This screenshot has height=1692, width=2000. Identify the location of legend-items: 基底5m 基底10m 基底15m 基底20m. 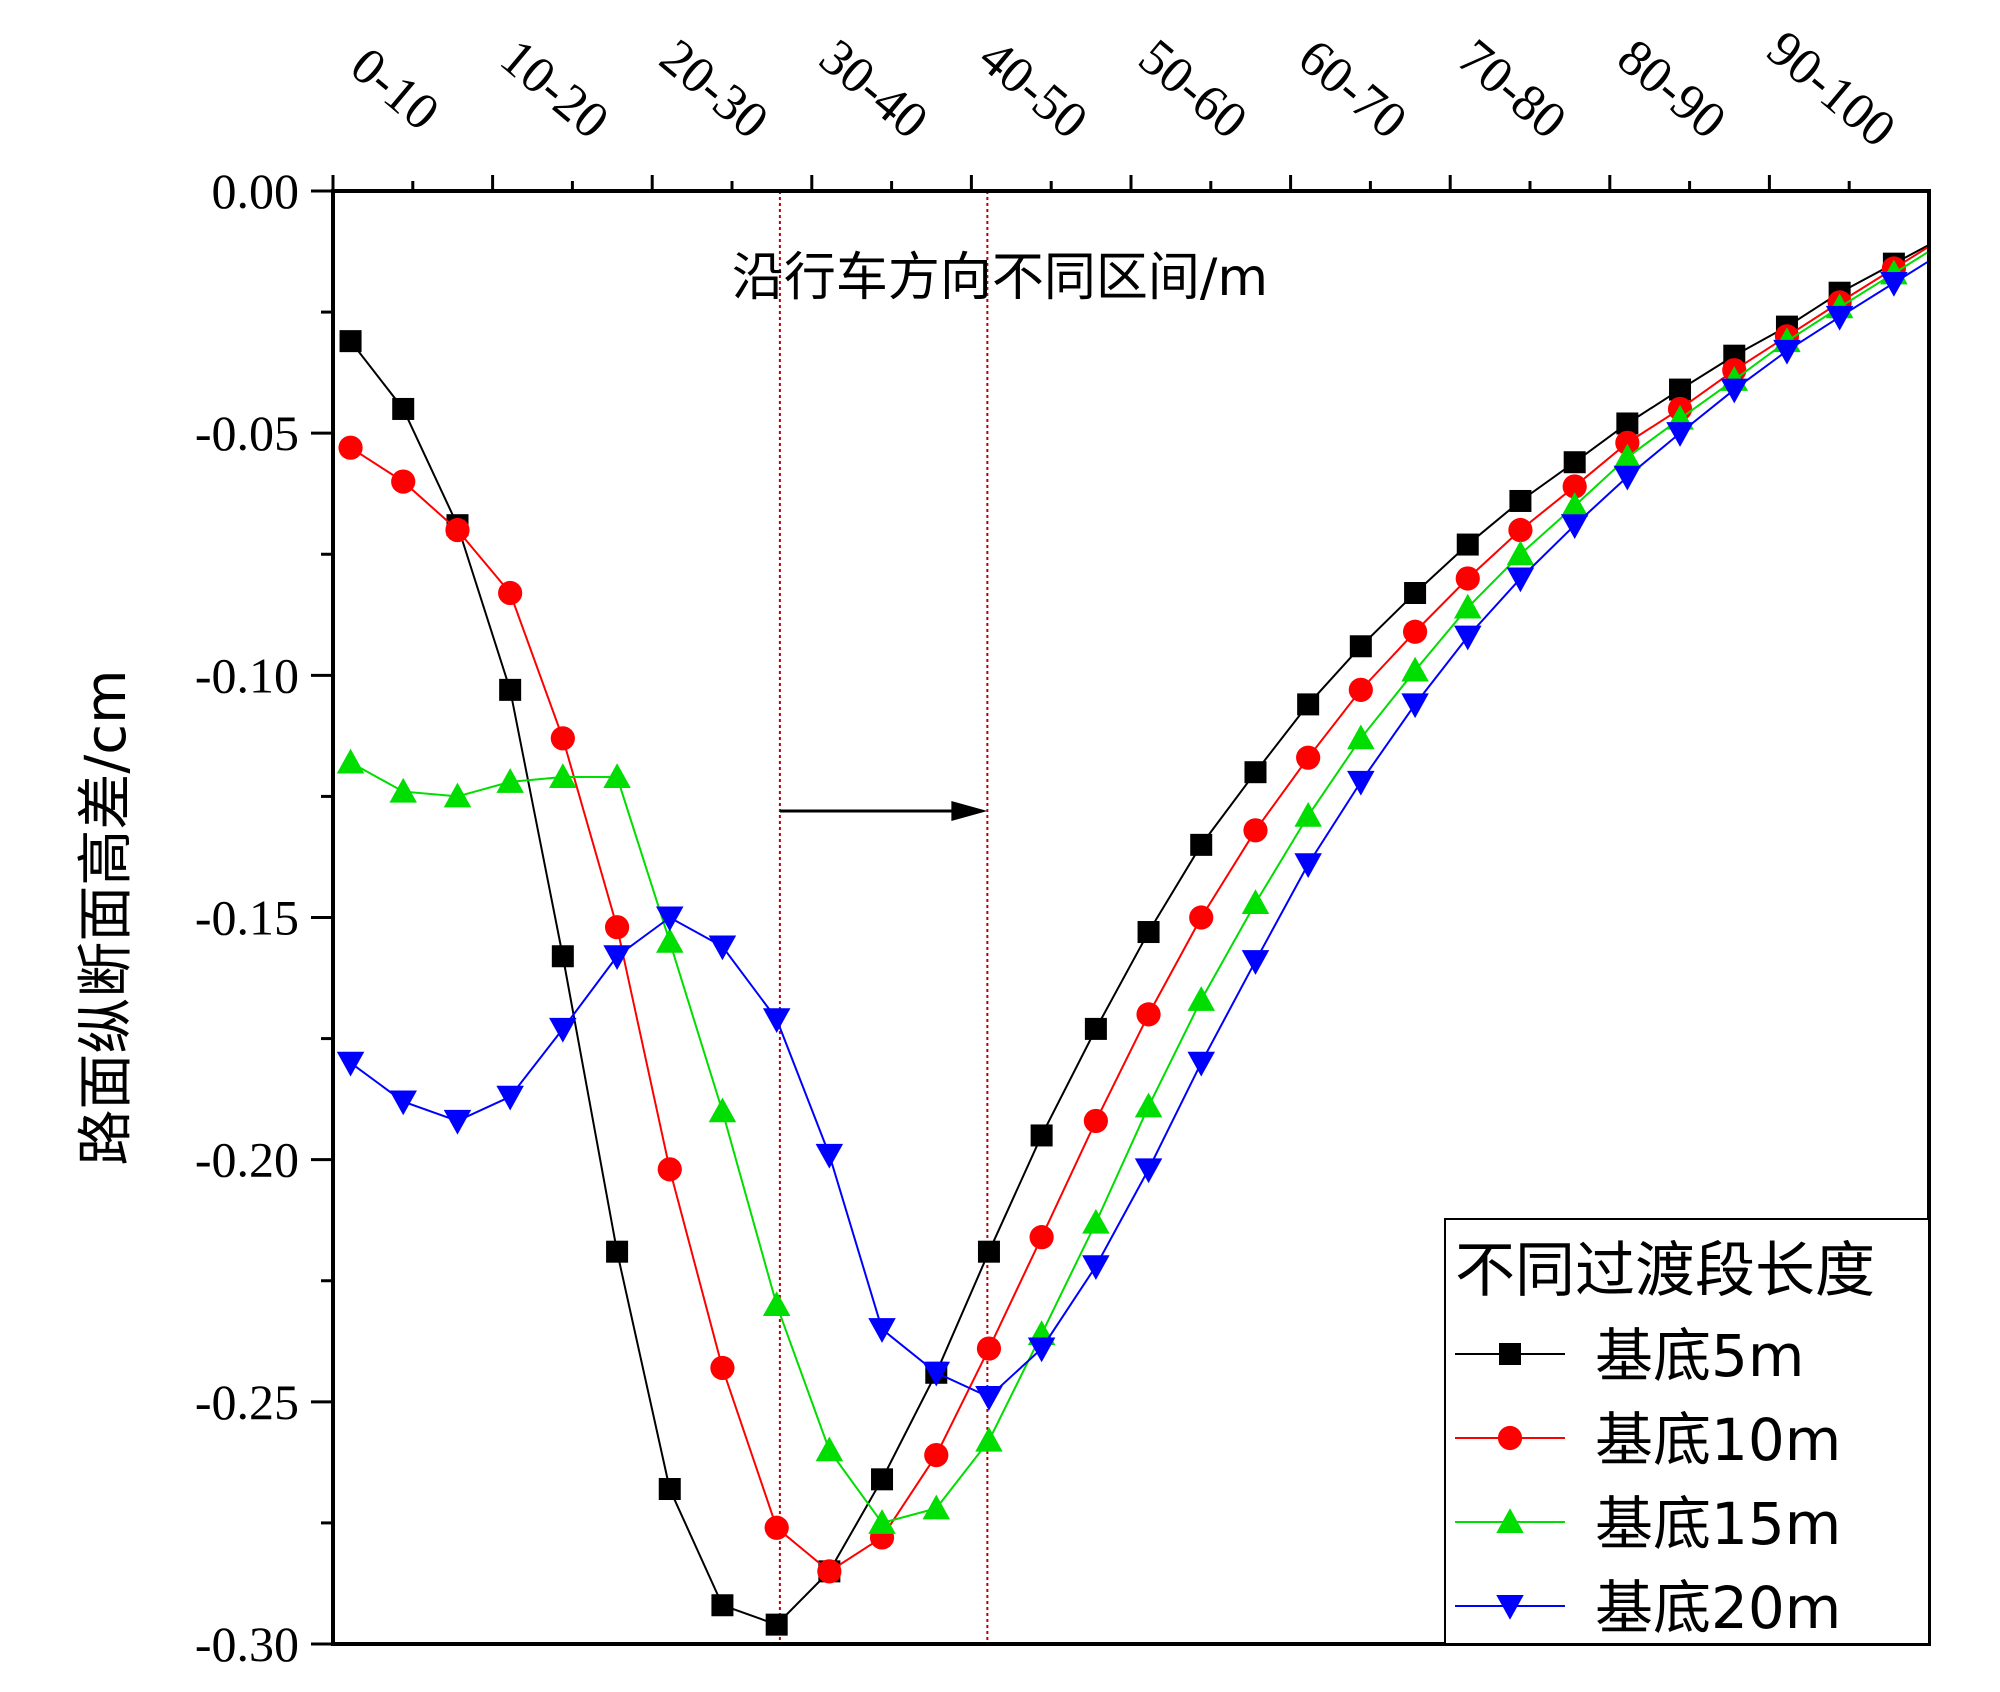
(1648, 1482).